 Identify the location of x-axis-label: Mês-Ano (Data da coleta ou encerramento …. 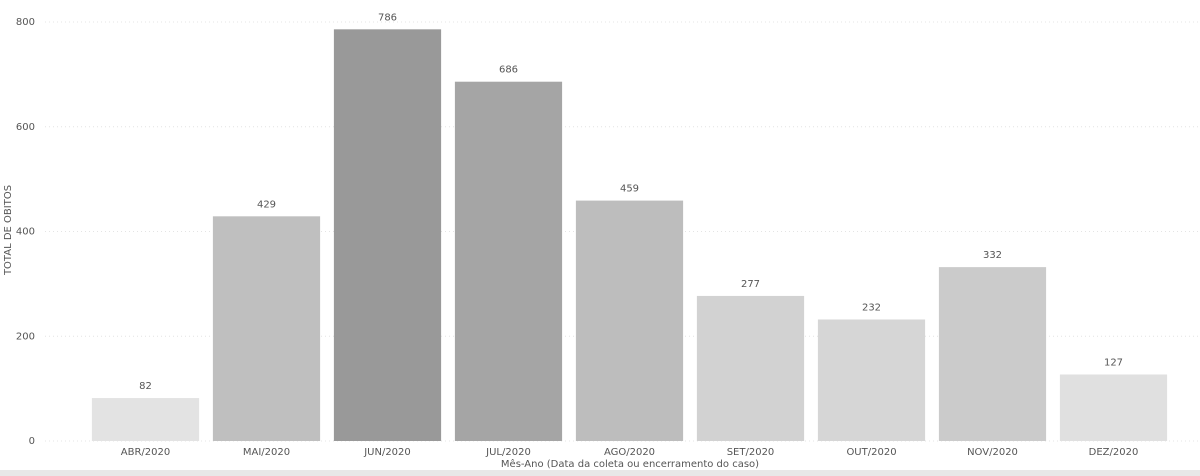
(630, 464).